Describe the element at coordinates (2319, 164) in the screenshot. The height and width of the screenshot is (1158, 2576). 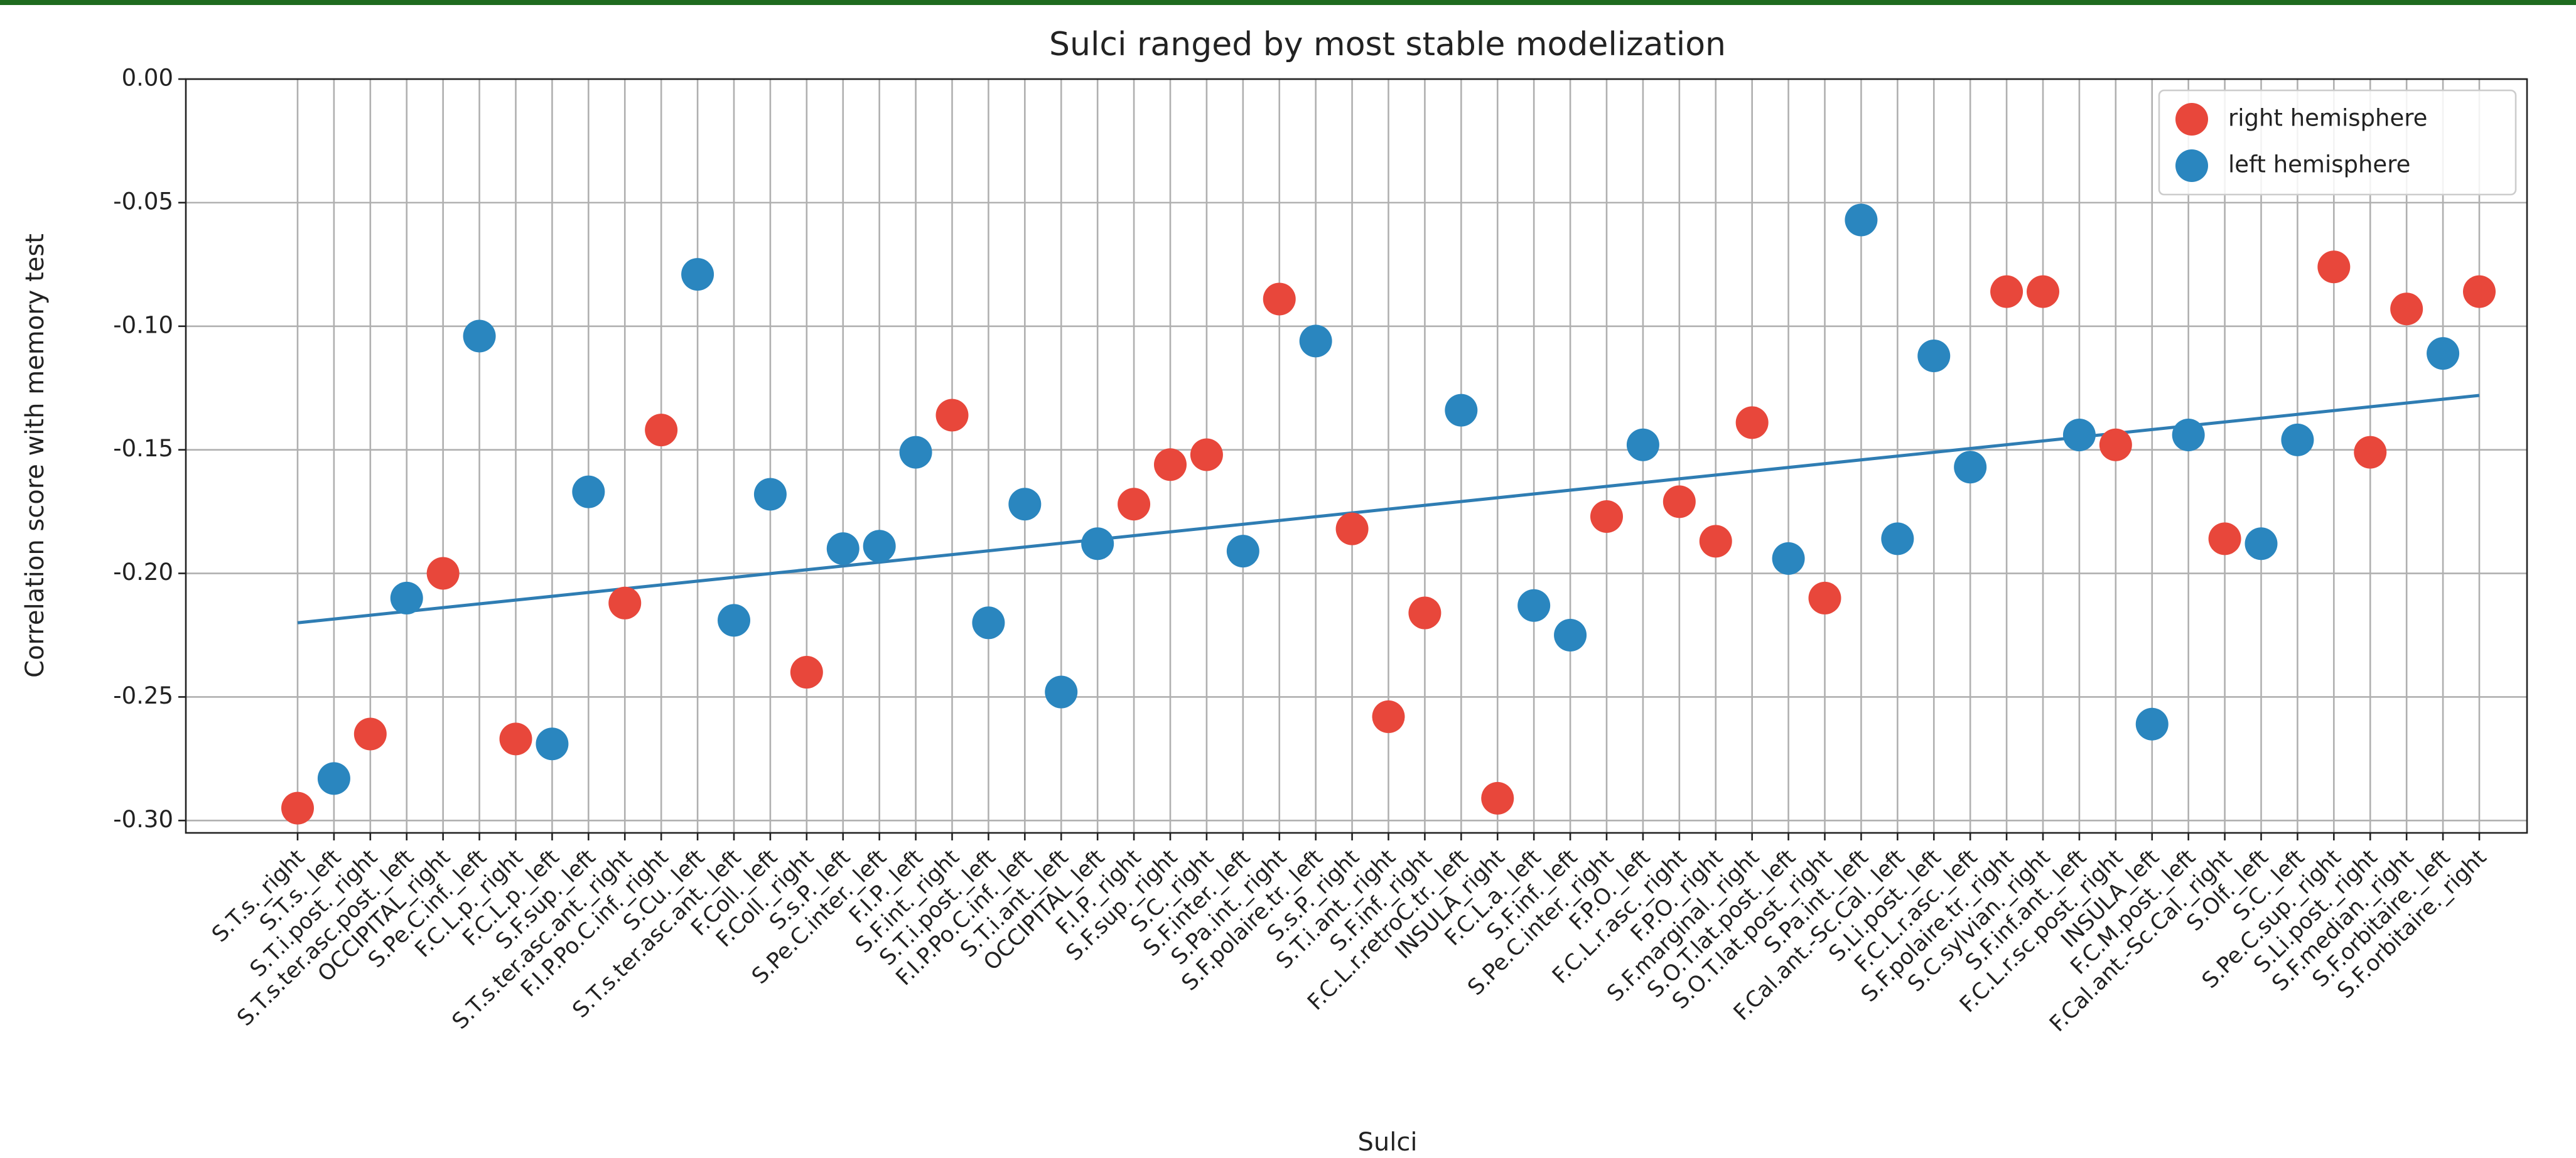
I see `legend-label: left hemisphere` at that location.